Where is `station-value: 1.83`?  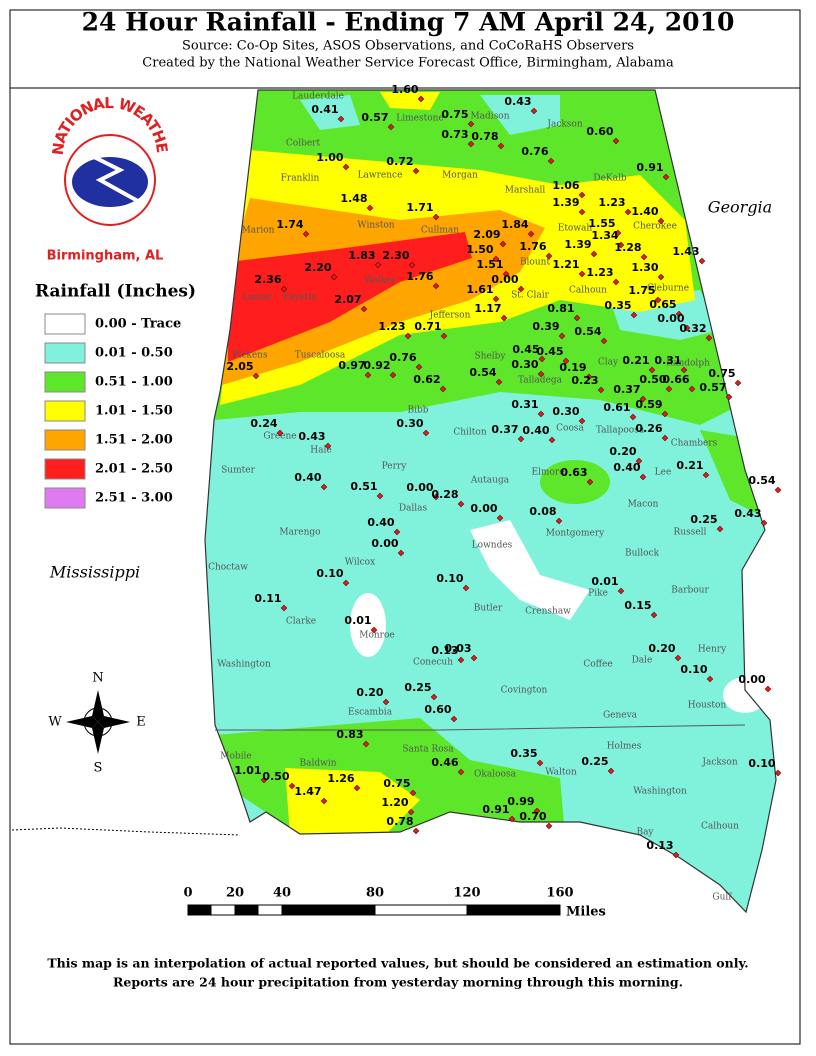 station-value: 1.83 is located at coordinates (361, 255).